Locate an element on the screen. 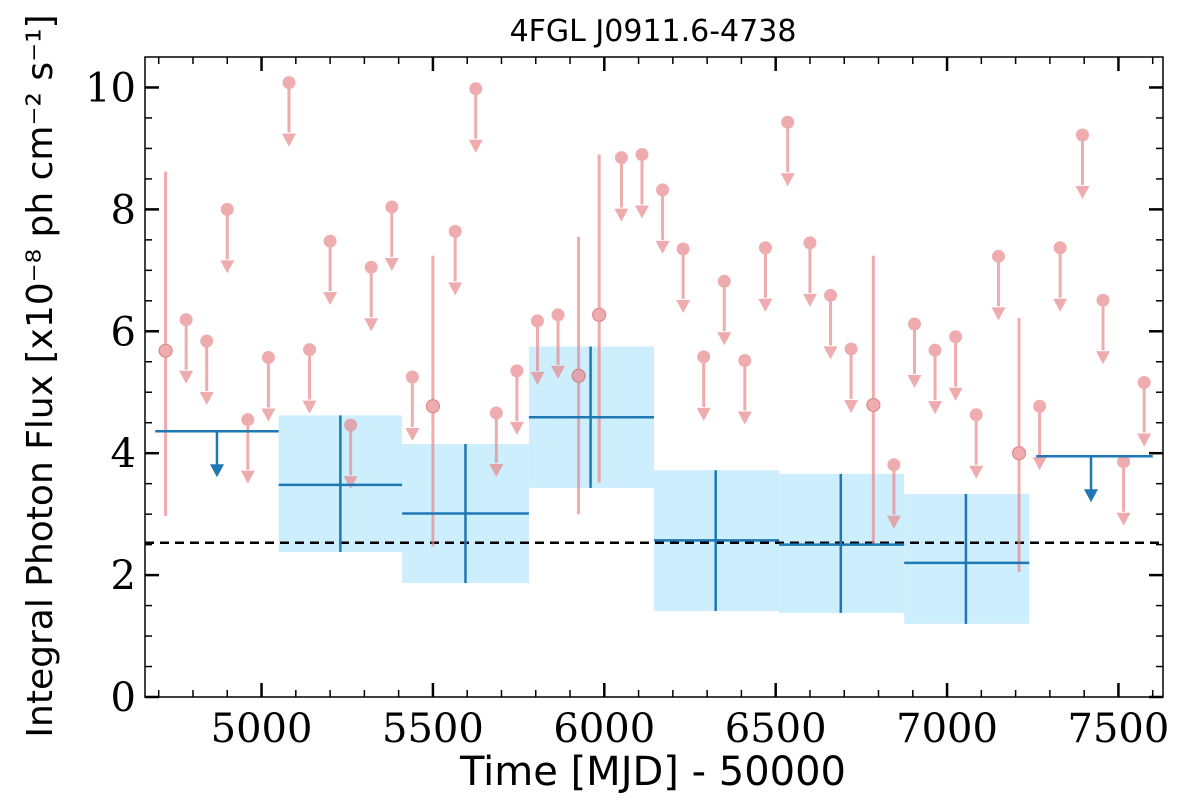  y-tick-label: 6 is located at coordinates (123, 332).